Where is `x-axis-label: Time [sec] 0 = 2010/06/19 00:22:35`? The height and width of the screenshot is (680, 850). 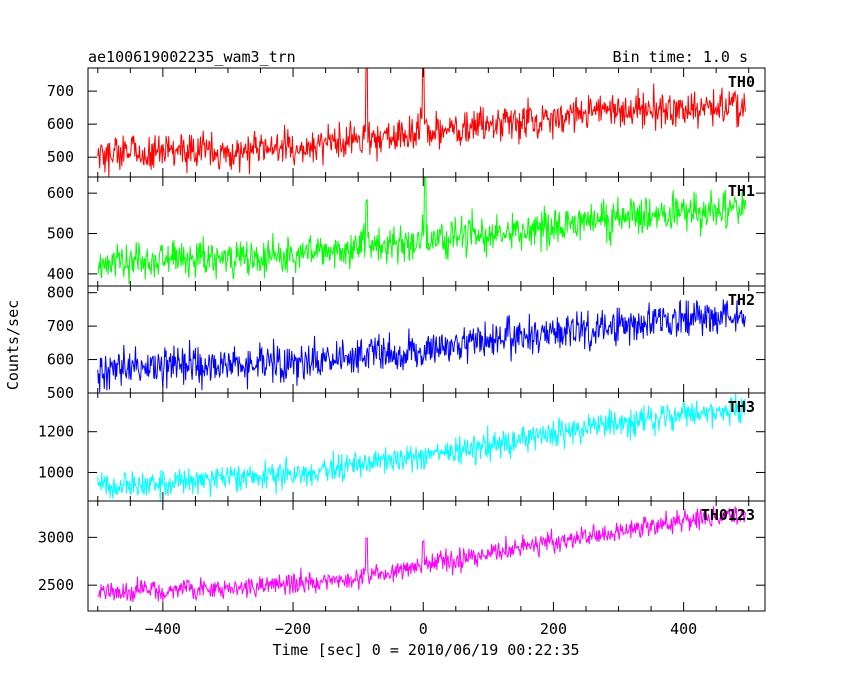 x-axis-label: Time [sec] 0 = 2010/06/19 00:22:35 is located at coordinates (425, 650).